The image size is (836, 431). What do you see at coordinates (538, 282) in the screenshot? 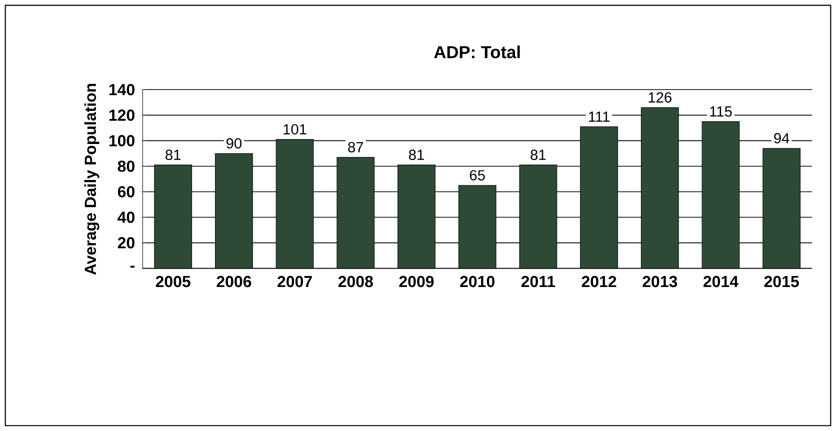
I see `x-tick-label: 2011` at bounding box center [538, 282].